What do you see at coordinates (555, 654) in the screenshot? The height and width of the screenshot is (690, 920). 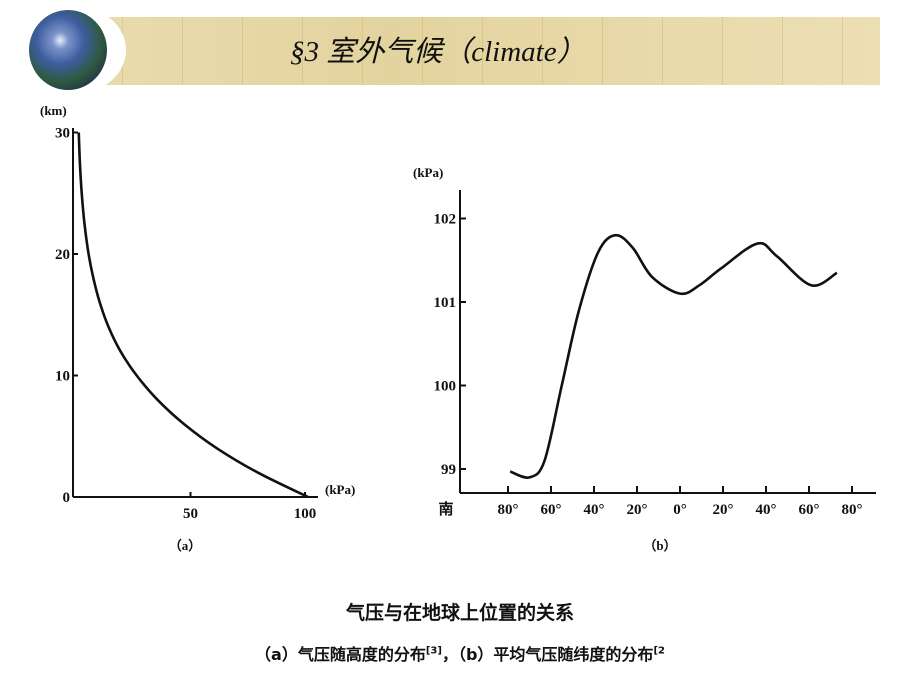 I see `subcaption-b: （b）平均气压随纬度的分布` at bounding box center [555, 654].